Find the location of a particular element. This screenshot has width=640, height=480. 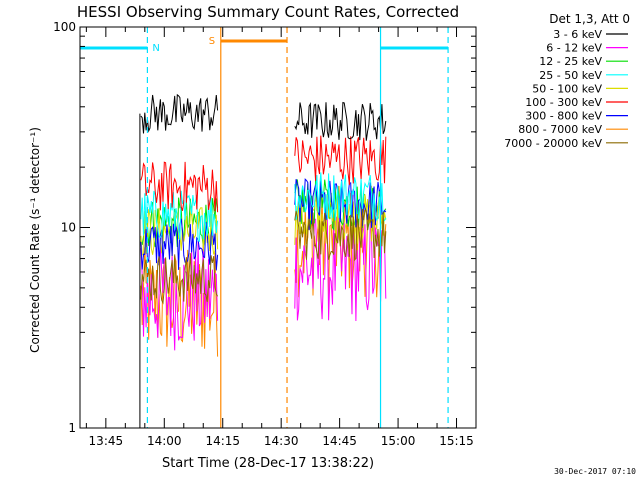

annotation-label-0: N is located at coordinates (155, 48).